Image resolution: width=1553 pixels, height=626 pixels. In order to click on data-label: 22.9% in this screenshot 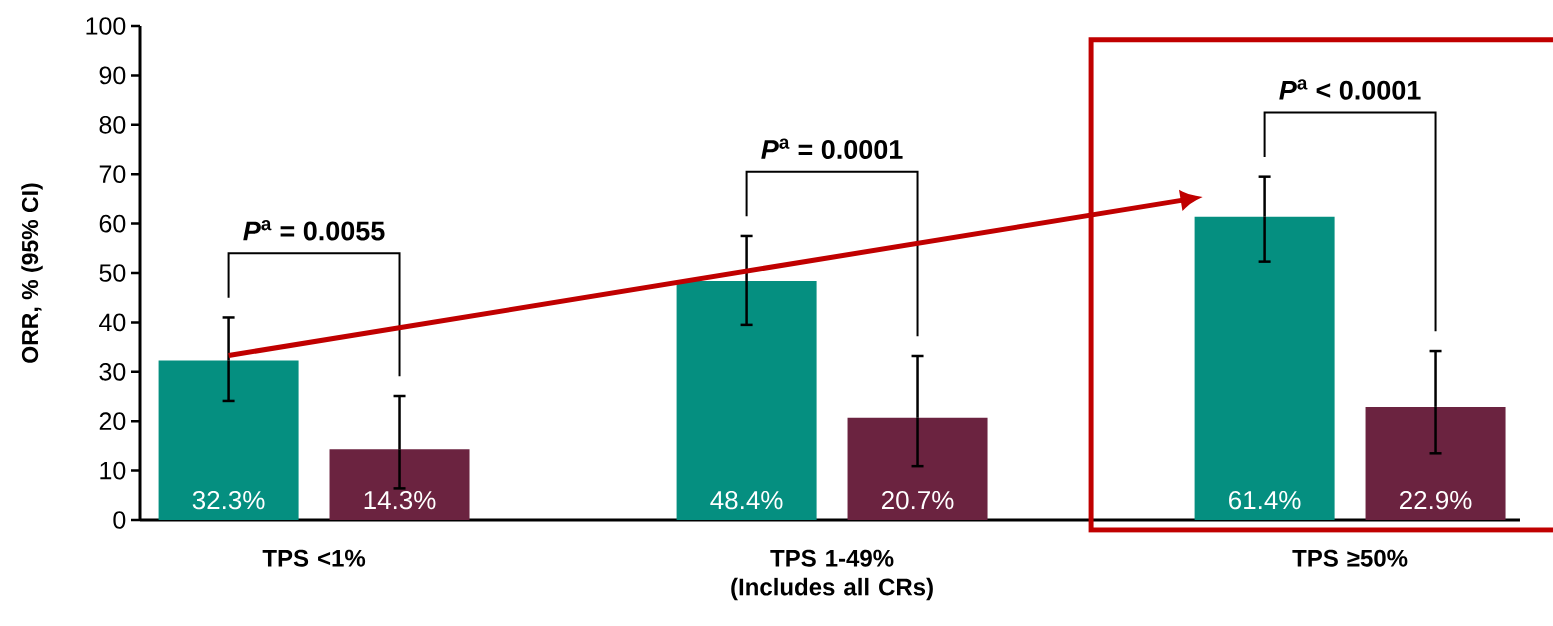, I will do `click(1436, 500)`.